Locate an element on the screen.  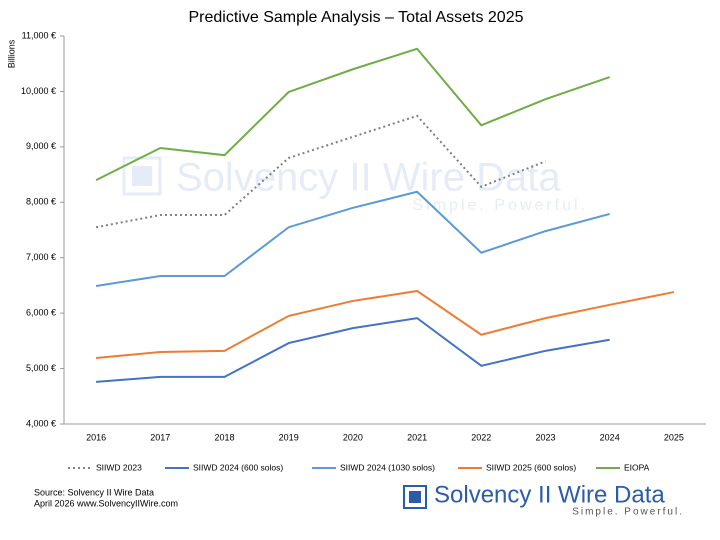
x-tick-label: 2025 is located at coordinates (674, 437).